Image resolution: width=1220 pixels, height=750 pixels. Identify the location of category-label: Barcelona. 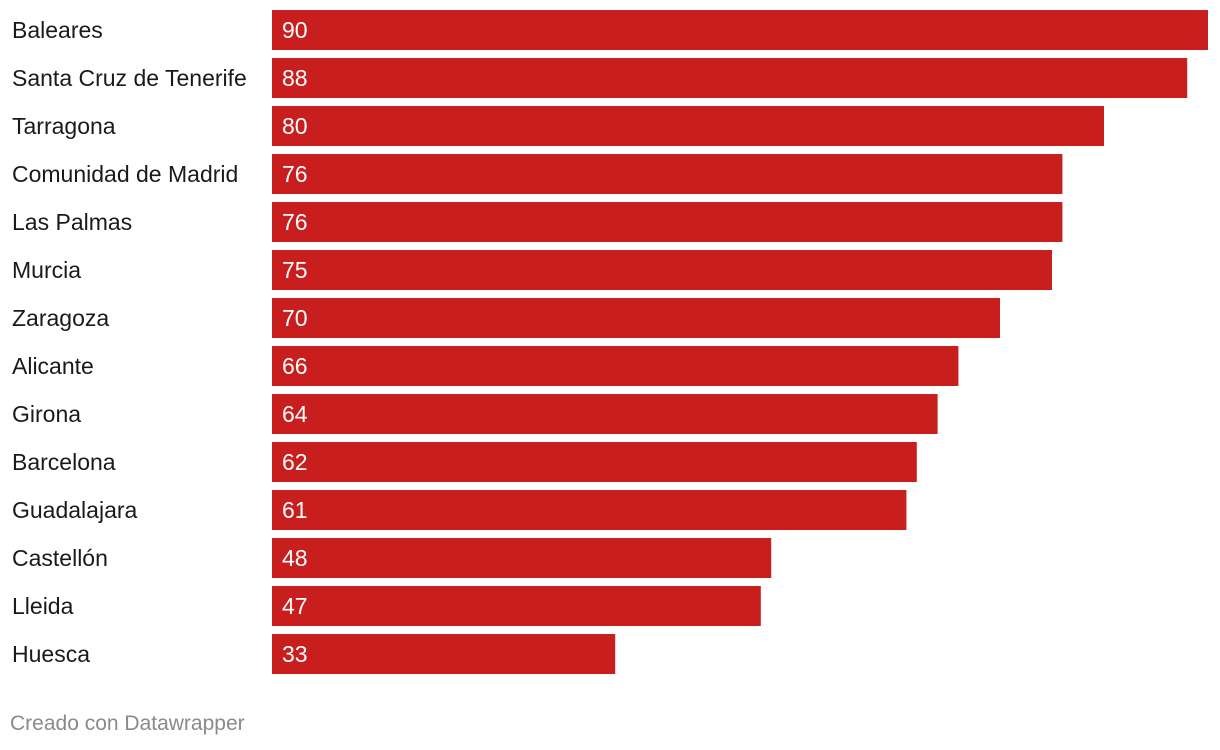
(64, 462).